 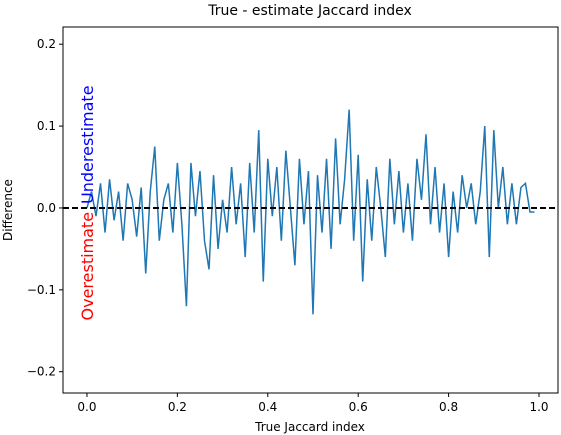 I want to click on x-axis-label: True Jaccard index, so click(x=309, y=427).